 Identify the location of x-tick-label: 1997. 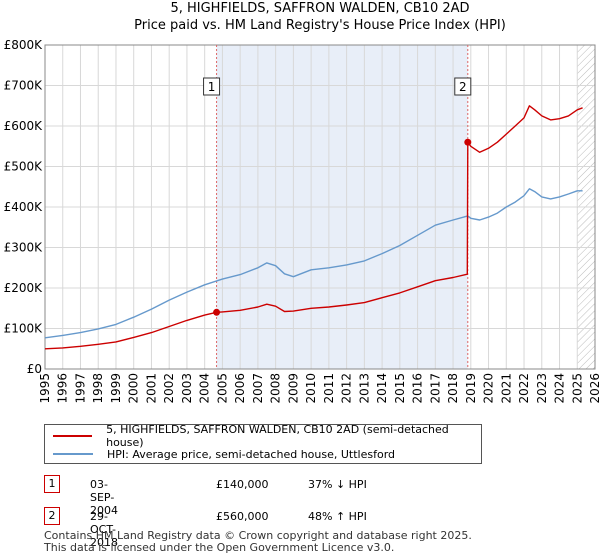
(80, 388).